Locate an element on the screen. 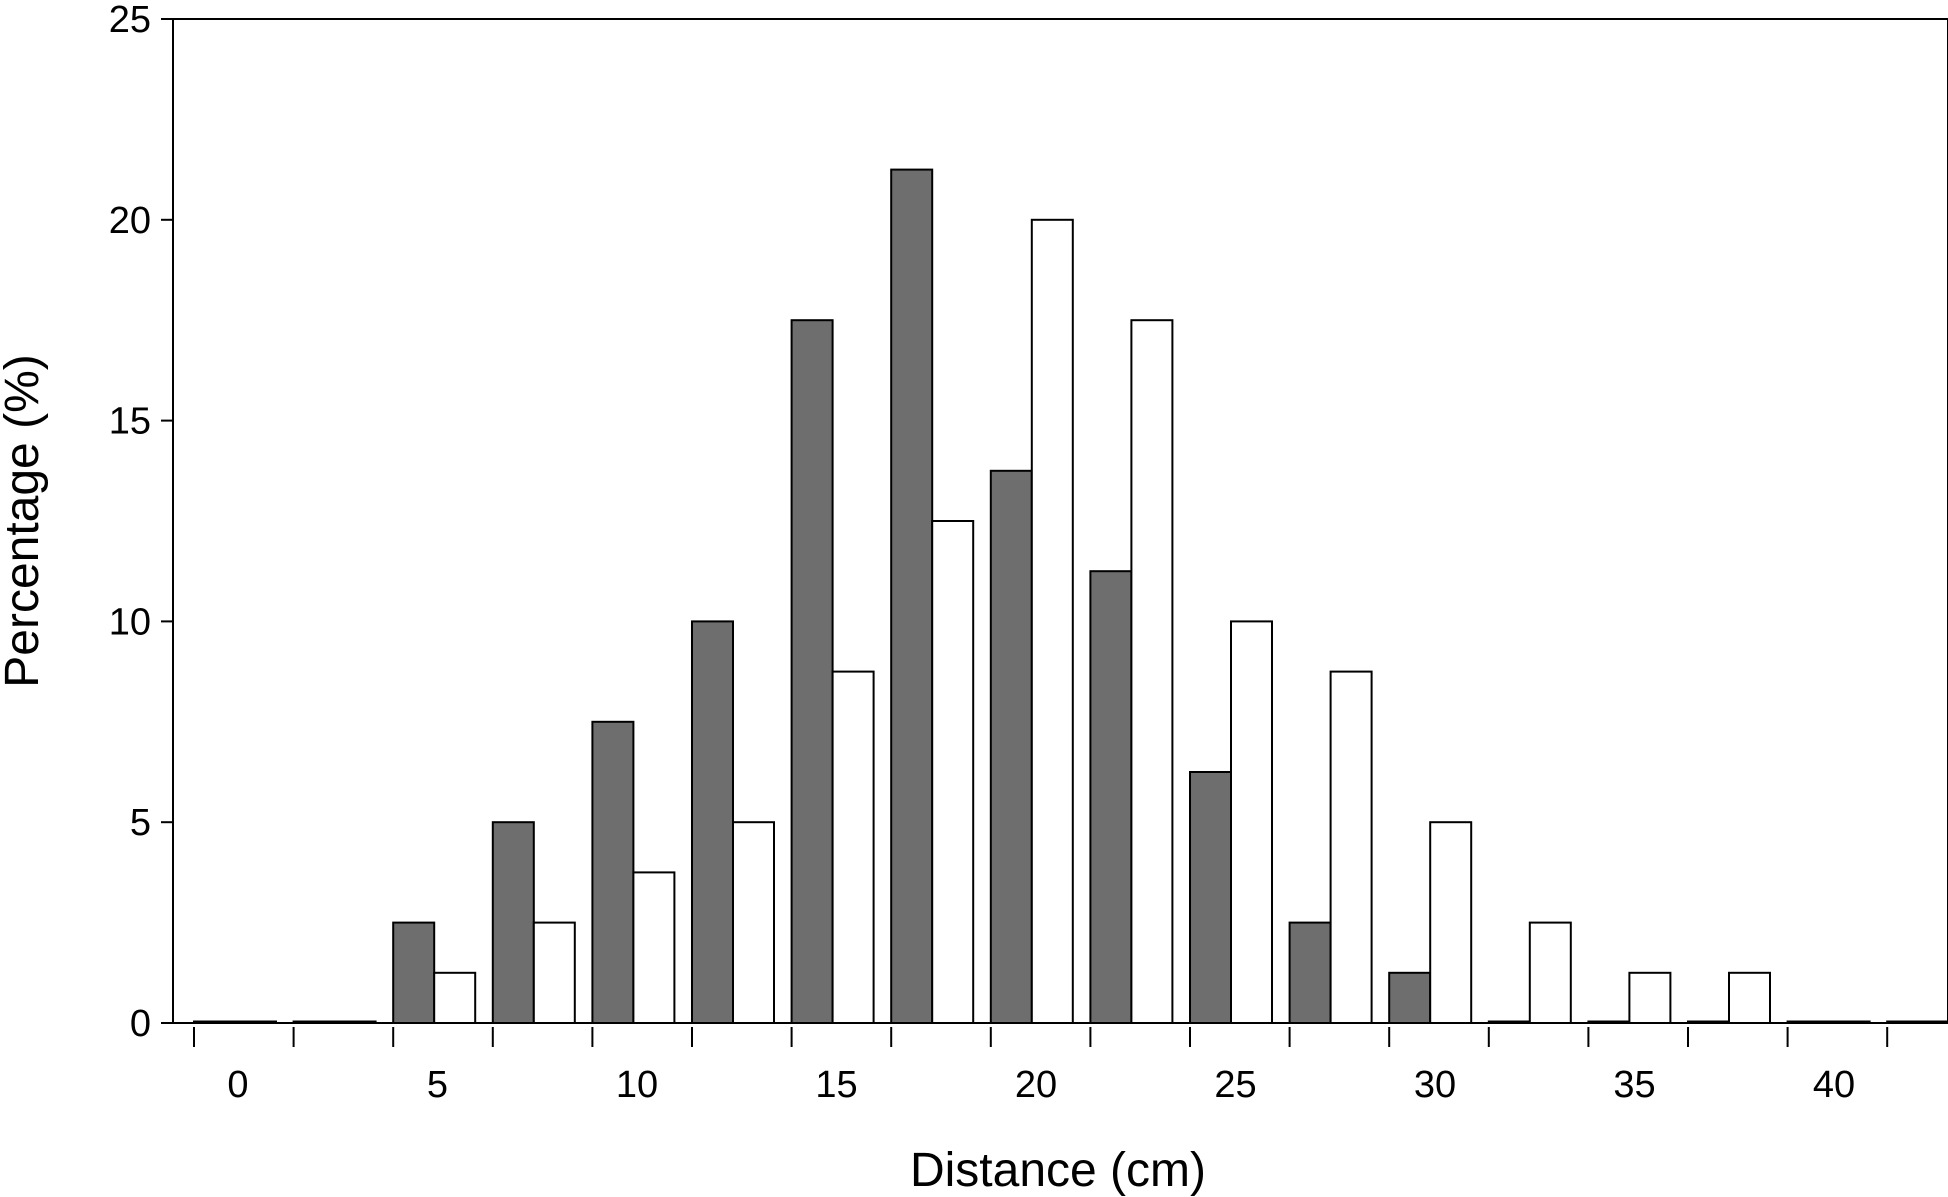 Image resolution: width=1948 pixels, height=1197 pixels. x-tick-label-25: 25 is located at coordinates (1235, 1085).